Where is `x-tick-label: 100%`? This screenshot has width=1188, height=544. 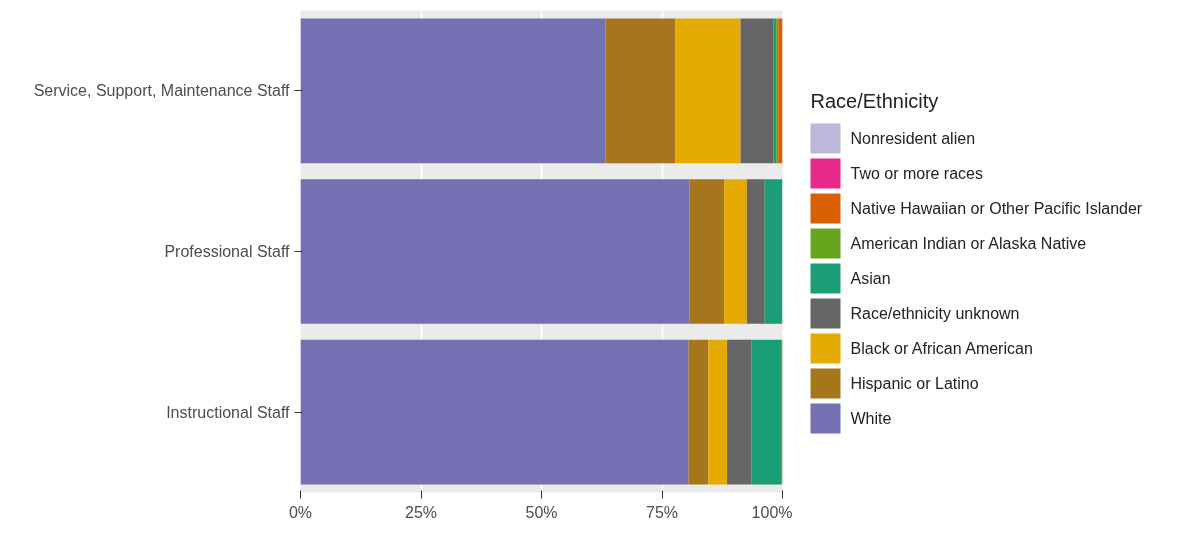 x-tick-label: 100% is located at coordinates (772, 512).